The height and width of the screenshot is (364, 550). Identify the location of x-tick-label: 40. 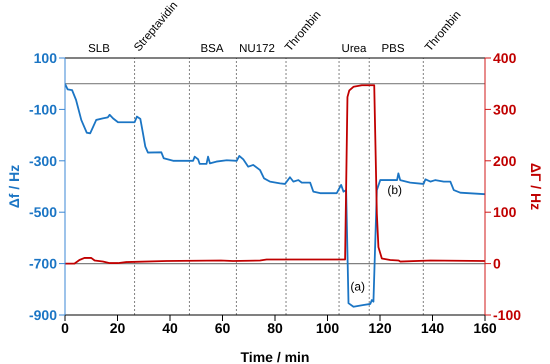
(170, 328).